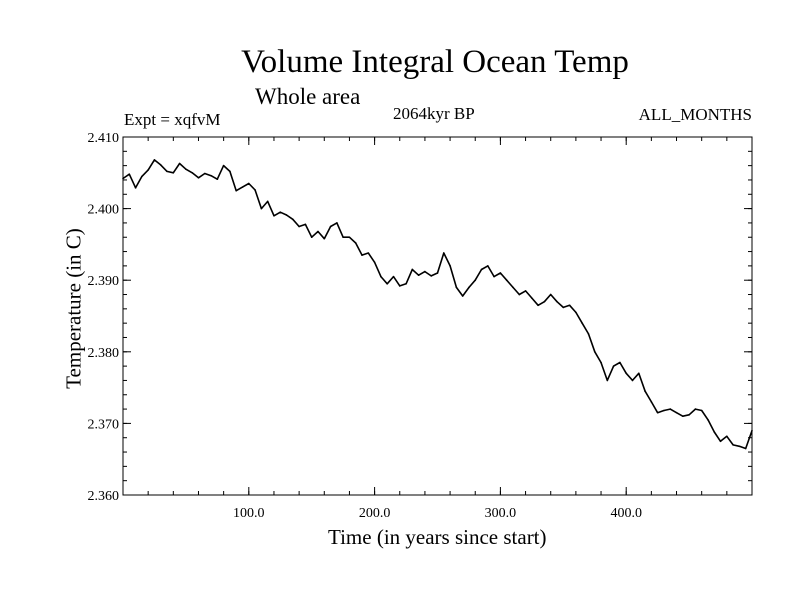 This screenshot has width=800, height=600. Describe the element at coordinates (434, 113) in the screenshot. I see `period-label: 2064kyr BP` at that location.